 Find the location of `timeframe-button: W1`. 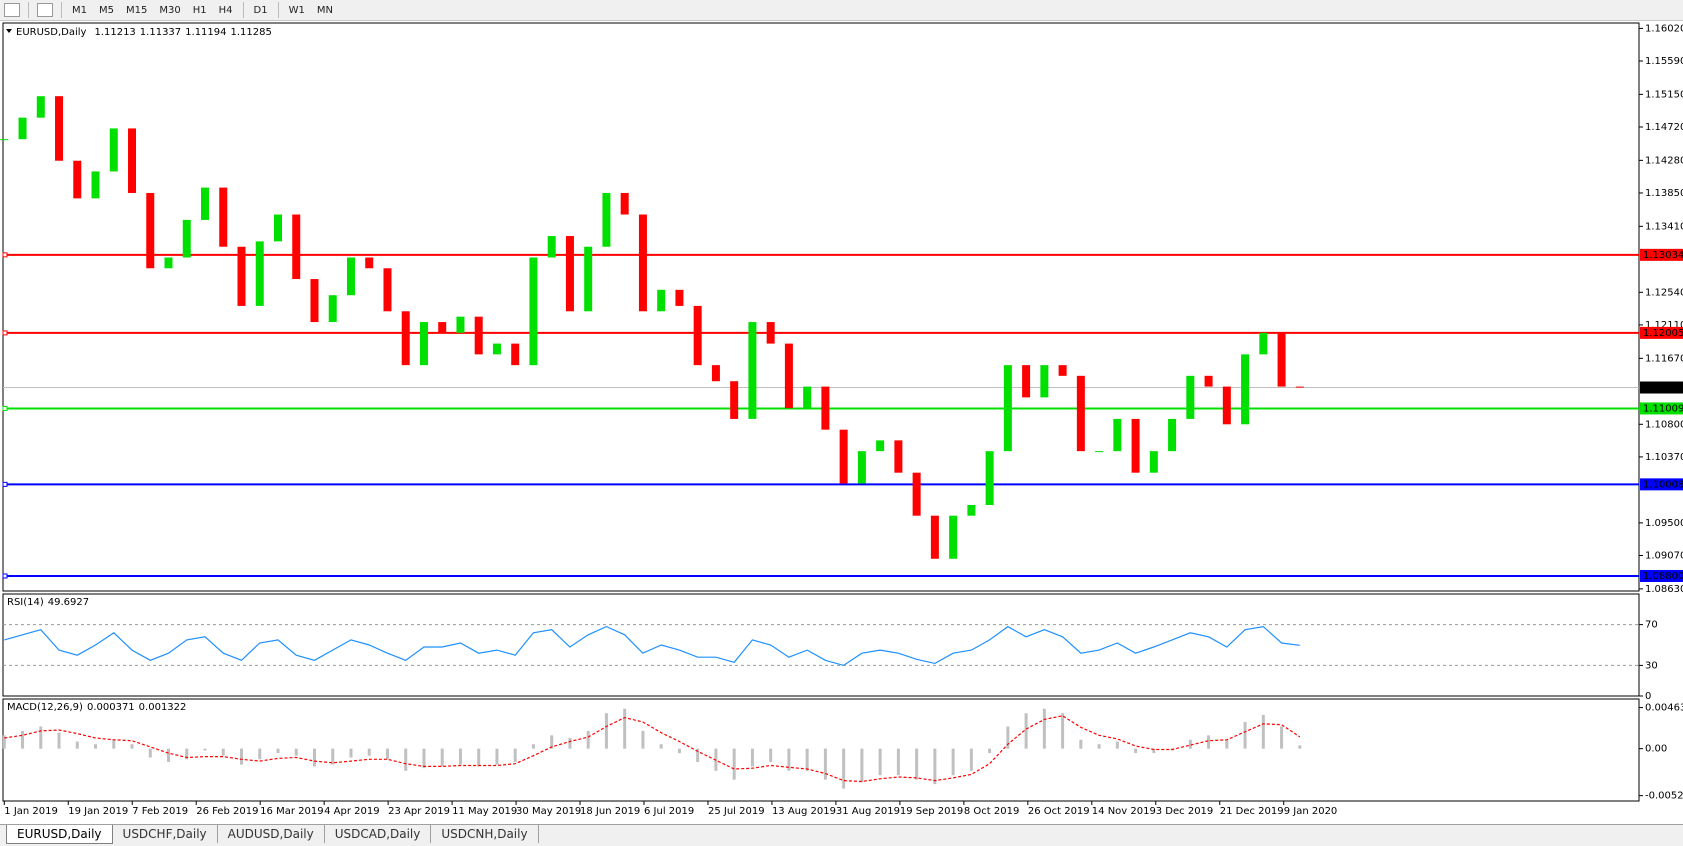

timeframe-button: W1 is located at coordinates (296, 10).